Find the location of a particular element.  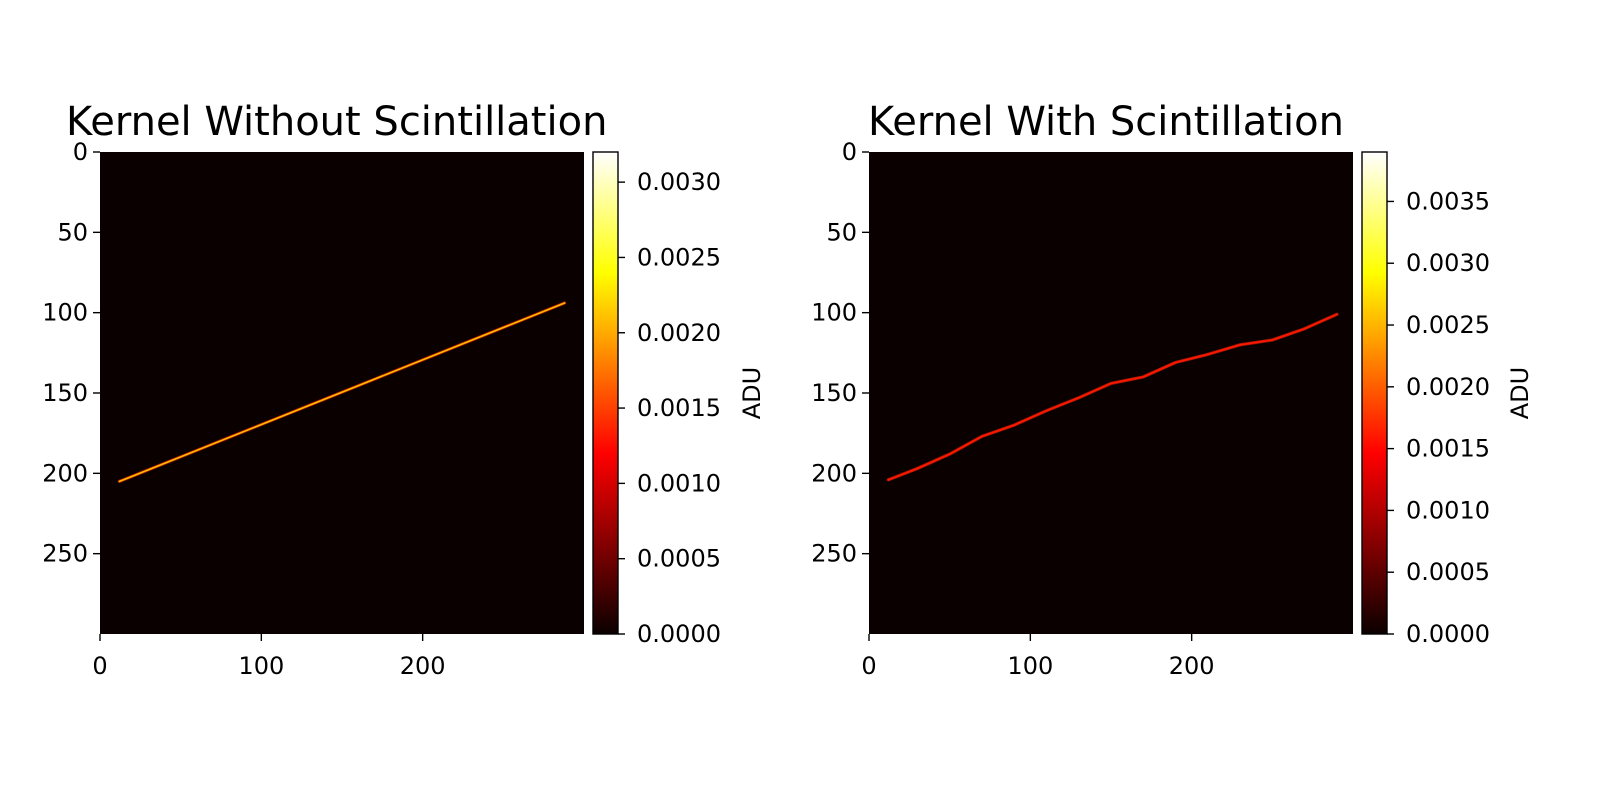

chart-title: Kernel Without Scintillation is located at coordinates (336, 122).